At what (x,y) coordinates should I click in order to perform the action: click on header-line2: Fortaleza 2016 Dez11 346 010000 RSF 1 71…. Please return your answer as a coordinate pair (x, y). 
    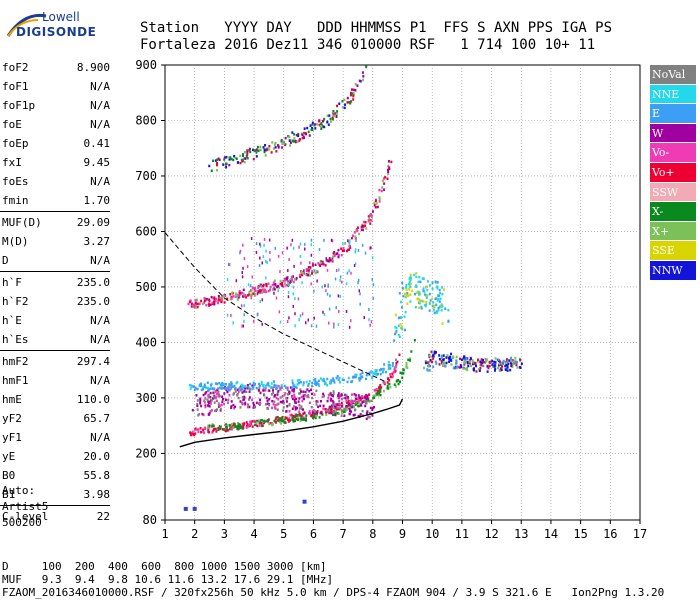
    Looking at the image, I should click on (368, 45).